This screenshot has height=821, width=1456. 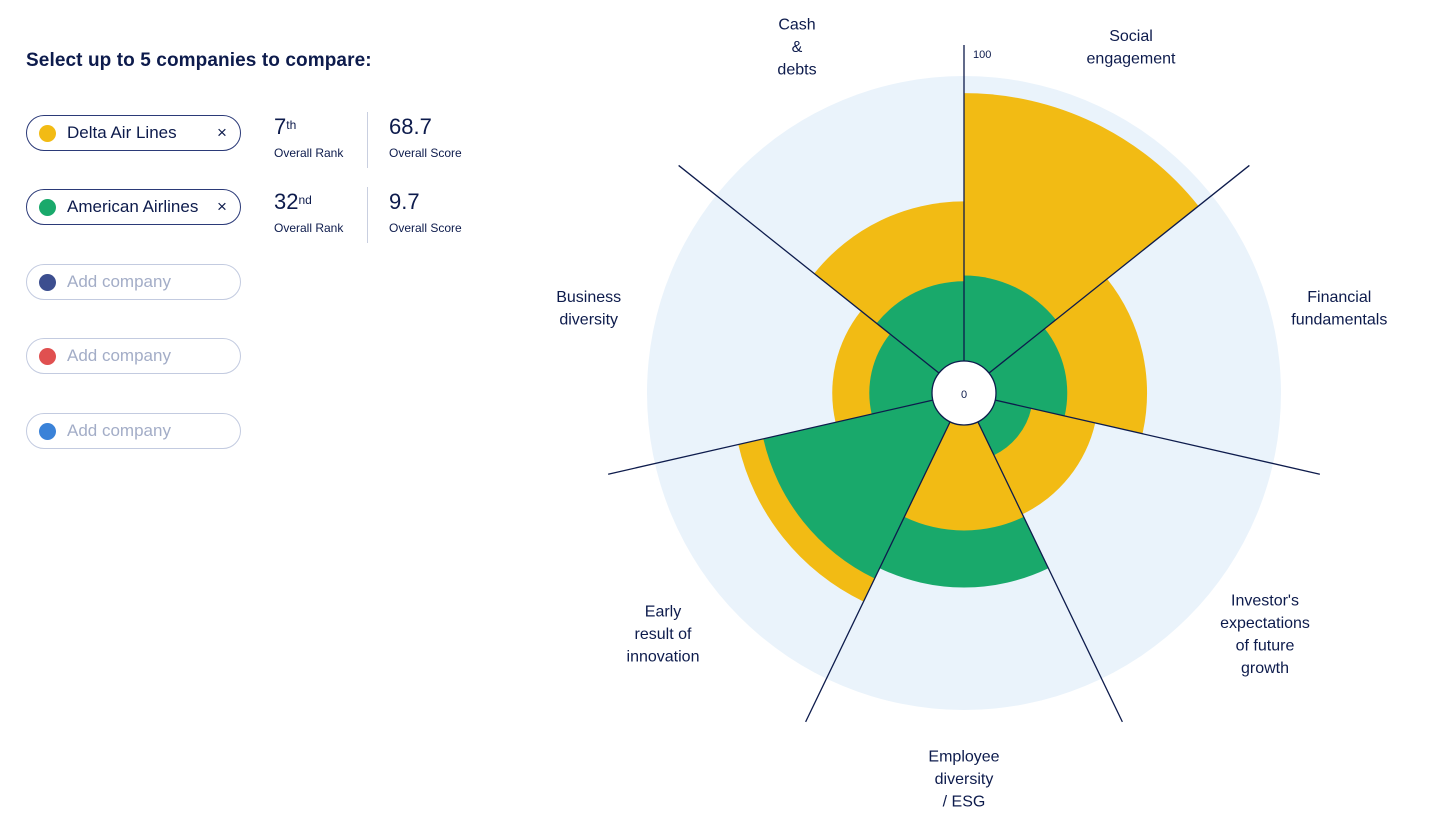 I want to click on overall-score: 68.7 Overall Score, so click(x=425, y=137).